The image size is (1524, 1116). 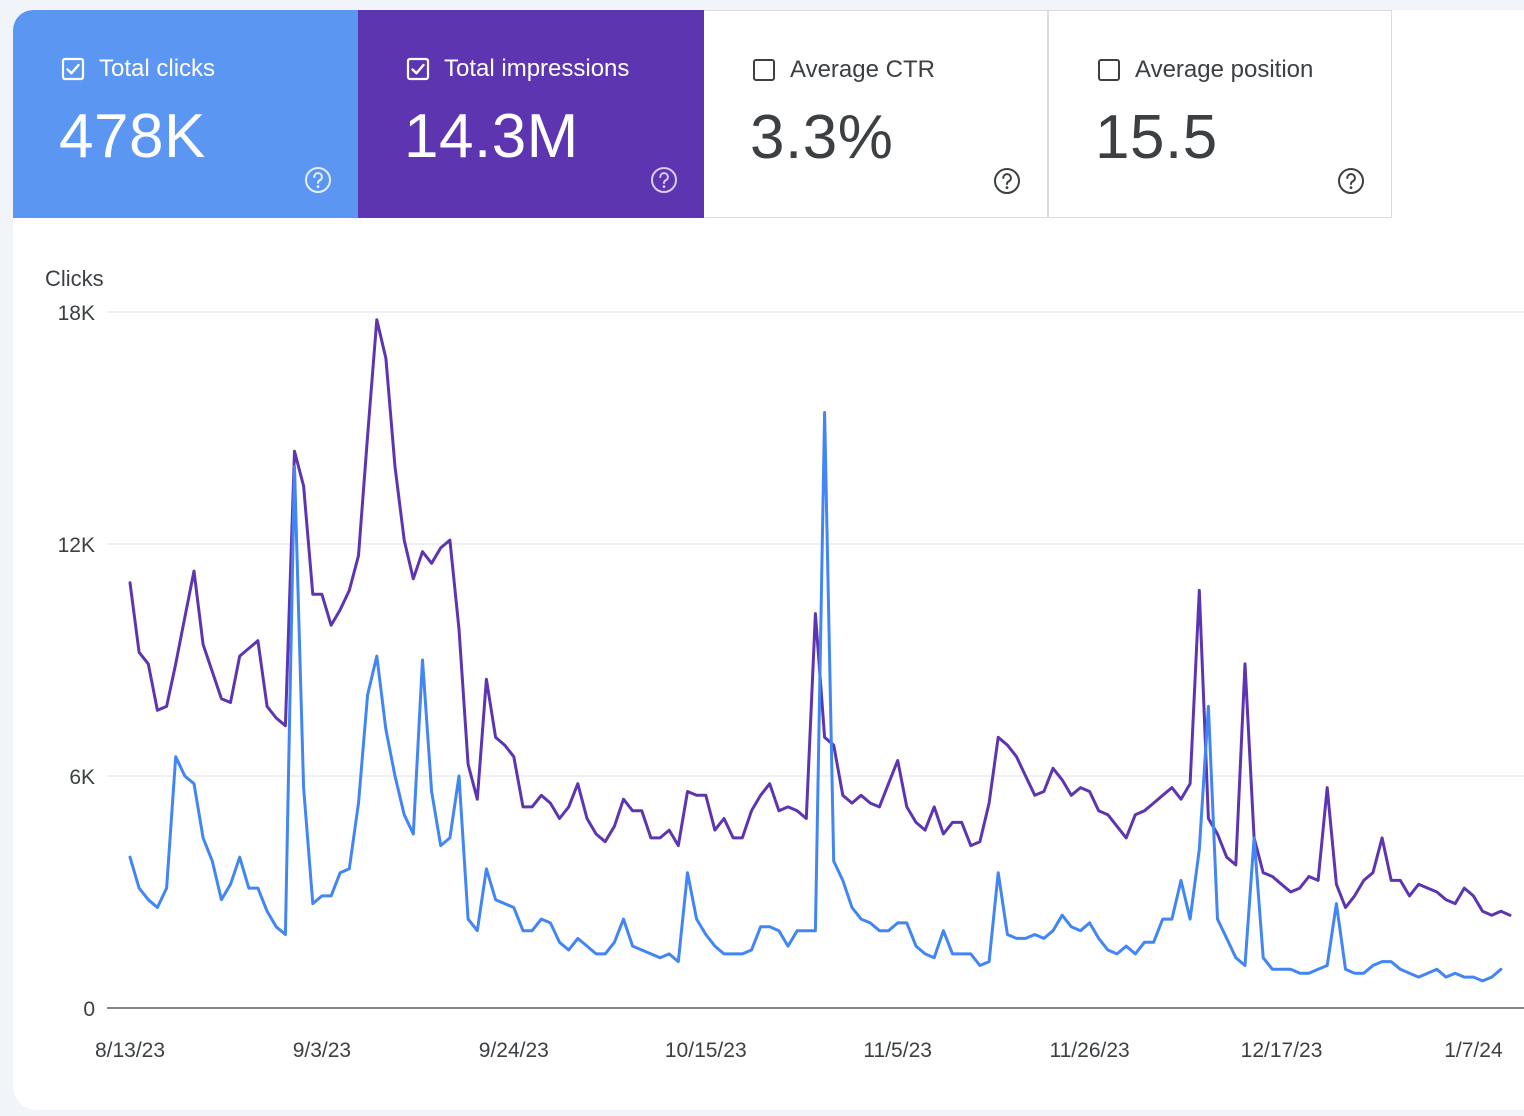 What do you see at coordinates (157, 68) in the screenshot?
I see `metric-label: Total clicks` at bounding box center [157, 68].